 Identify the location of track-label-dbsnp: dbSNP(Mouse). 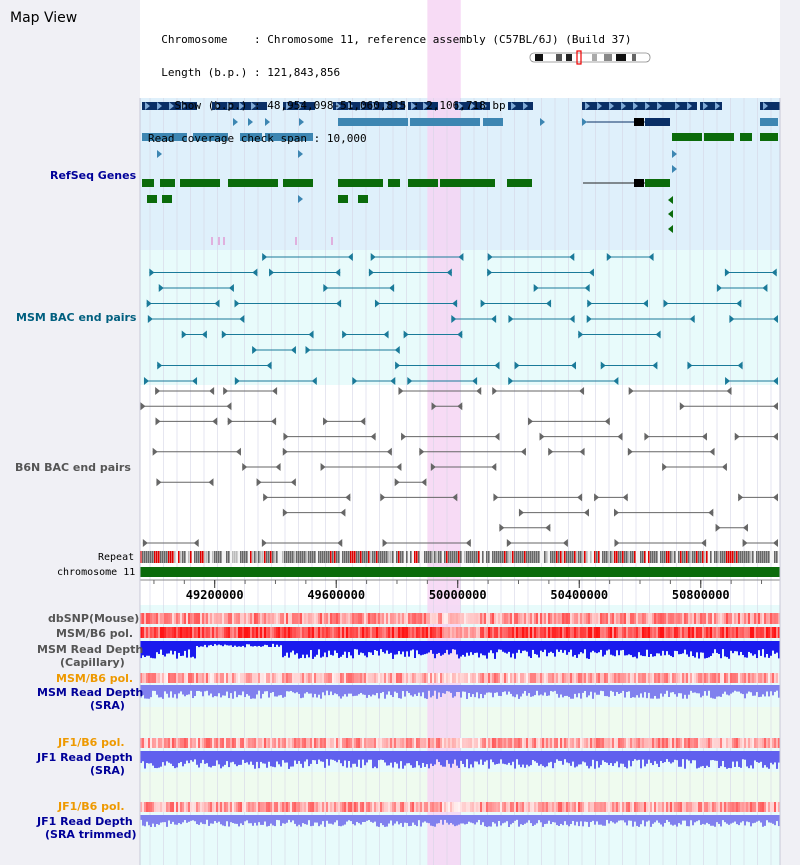
(94, 618).